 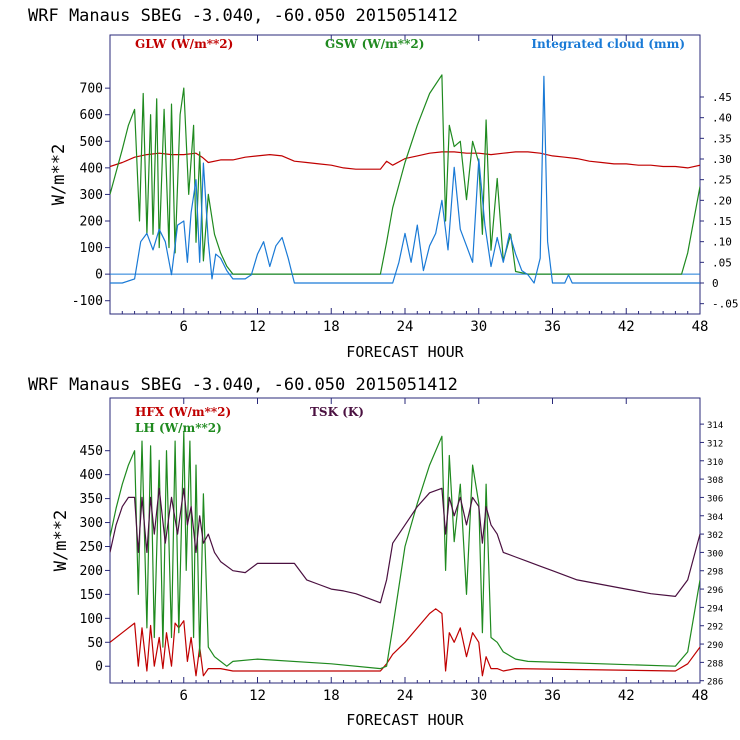 I want to click on right-tick-label: 312, so click(x=715, y=444).